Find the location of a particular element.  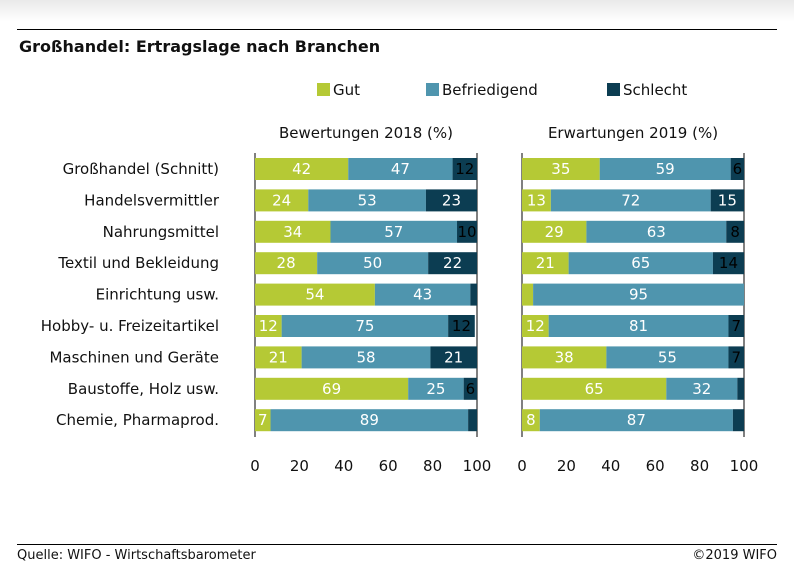

bar-value-label: 43 is located at coordinates (422, 295).